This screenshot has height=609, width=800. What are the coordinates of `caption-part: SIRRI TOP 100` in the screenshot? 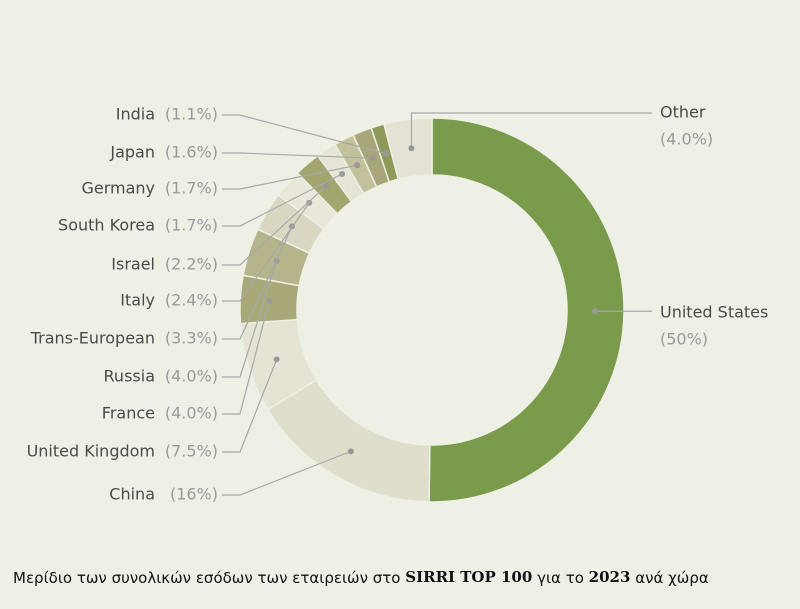 It's located at (468, 577).